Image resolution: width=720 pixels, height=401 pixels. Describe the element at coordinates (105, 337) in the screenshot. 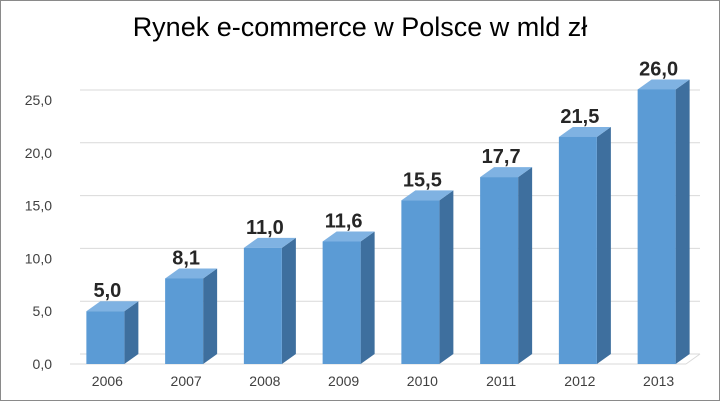

I see `bar-front-2006` at that location.